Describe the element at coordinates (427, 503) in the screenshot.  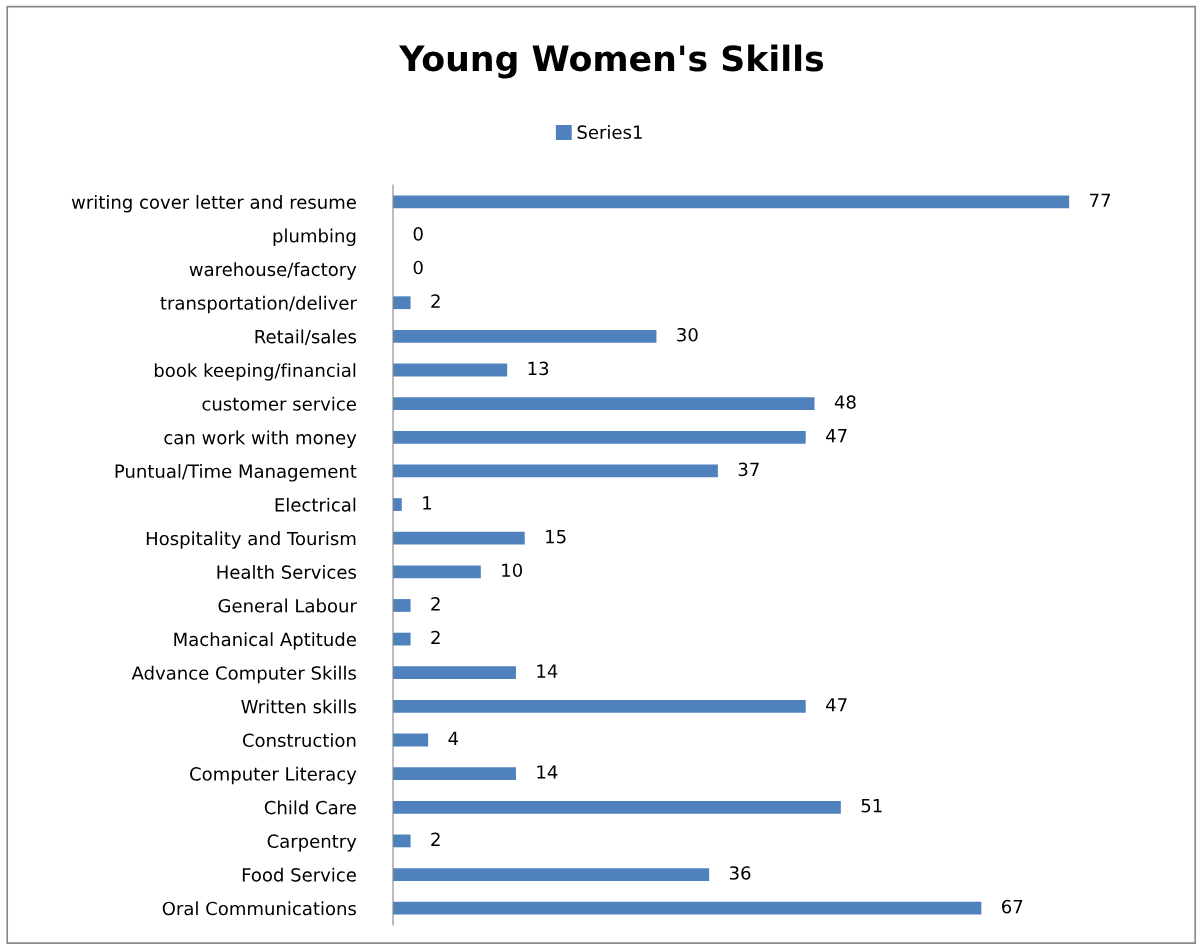
I see `data-label: 1` at that location.